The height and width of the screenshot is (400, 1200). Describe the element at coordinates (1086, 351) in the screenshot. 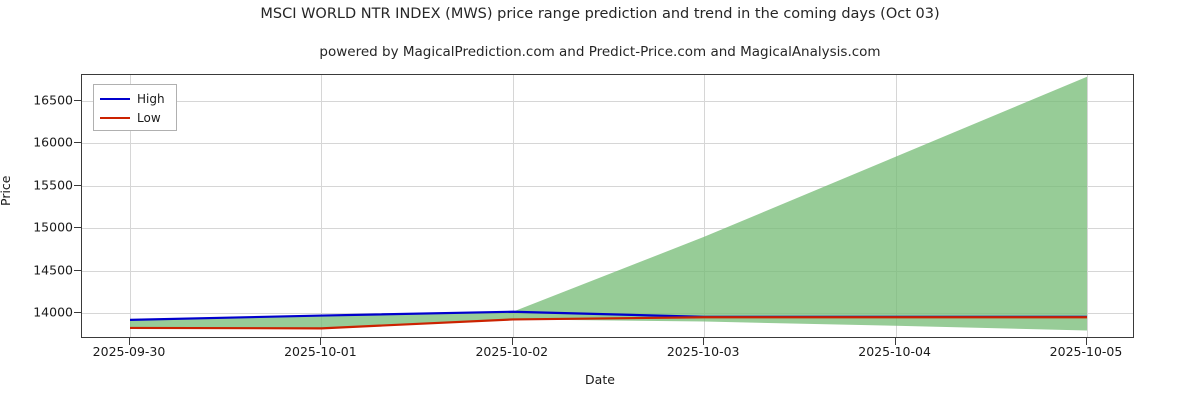

I see `x-tick-label: 2025-10-05` at that location.